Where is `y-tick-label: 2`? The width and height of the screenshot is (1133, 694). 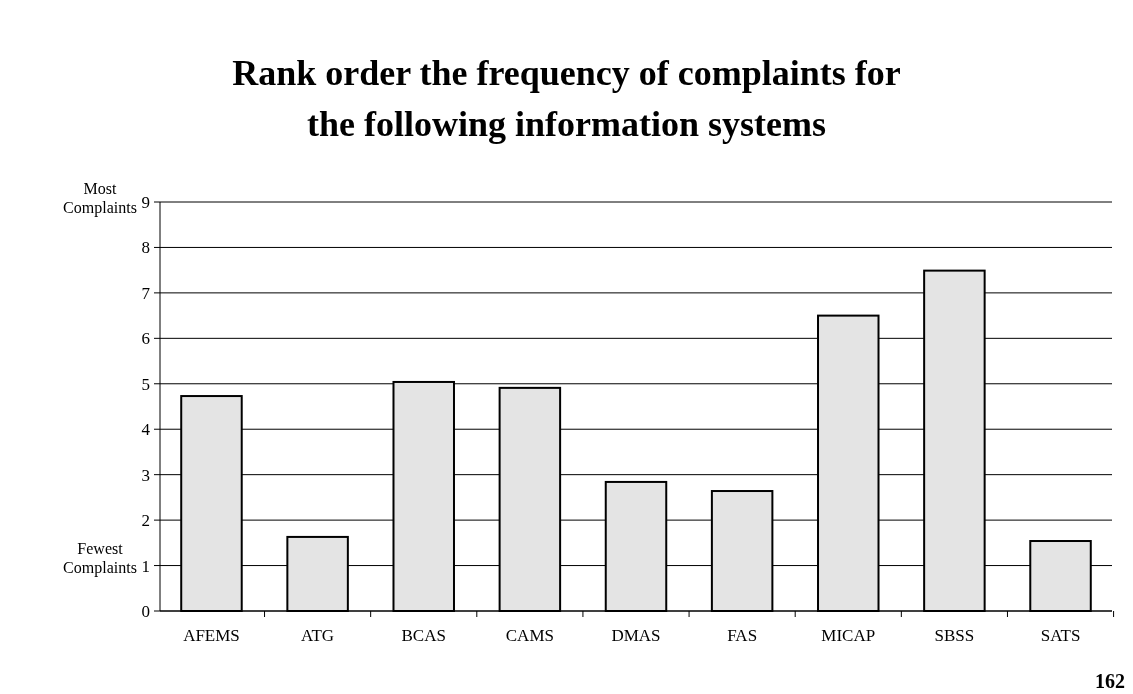 y-tick-label: 2 is located at coordinates (145, 521).